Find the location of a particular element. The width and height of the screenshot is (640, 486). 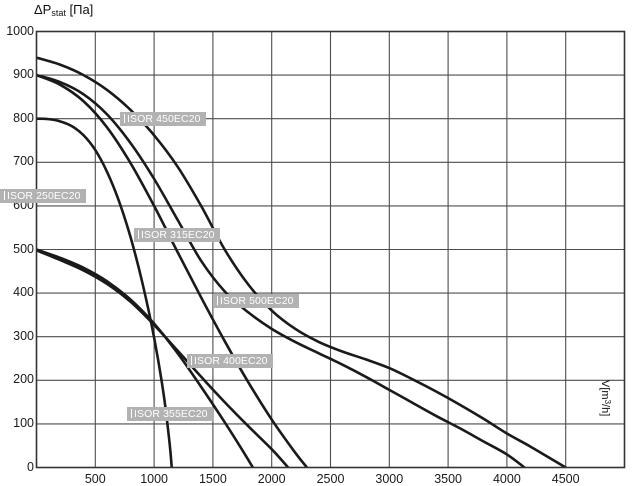

y-tick-label: 0 is located at coordinates (30, 466).